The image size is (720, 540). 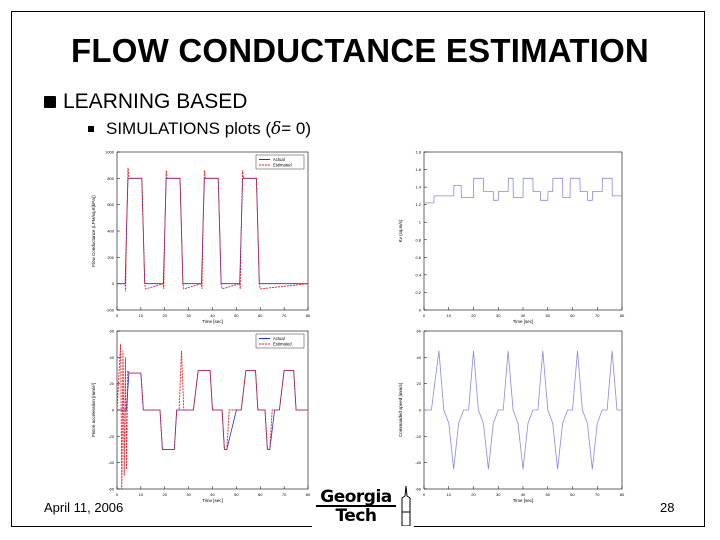 What do you see at coordinates (667, 507) in the screenshot?
I see `page-number: 28` at bounding box center [667, 507].